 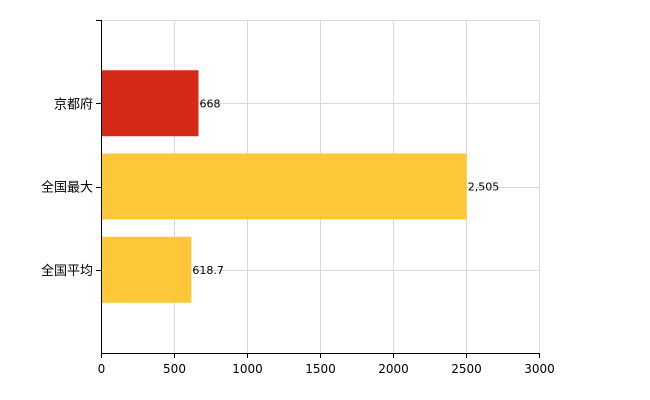 What do you see at coordinates (393, 369) in the screenshot?
I see `x-tick-label: 2000` at bounding box center [393, 369].